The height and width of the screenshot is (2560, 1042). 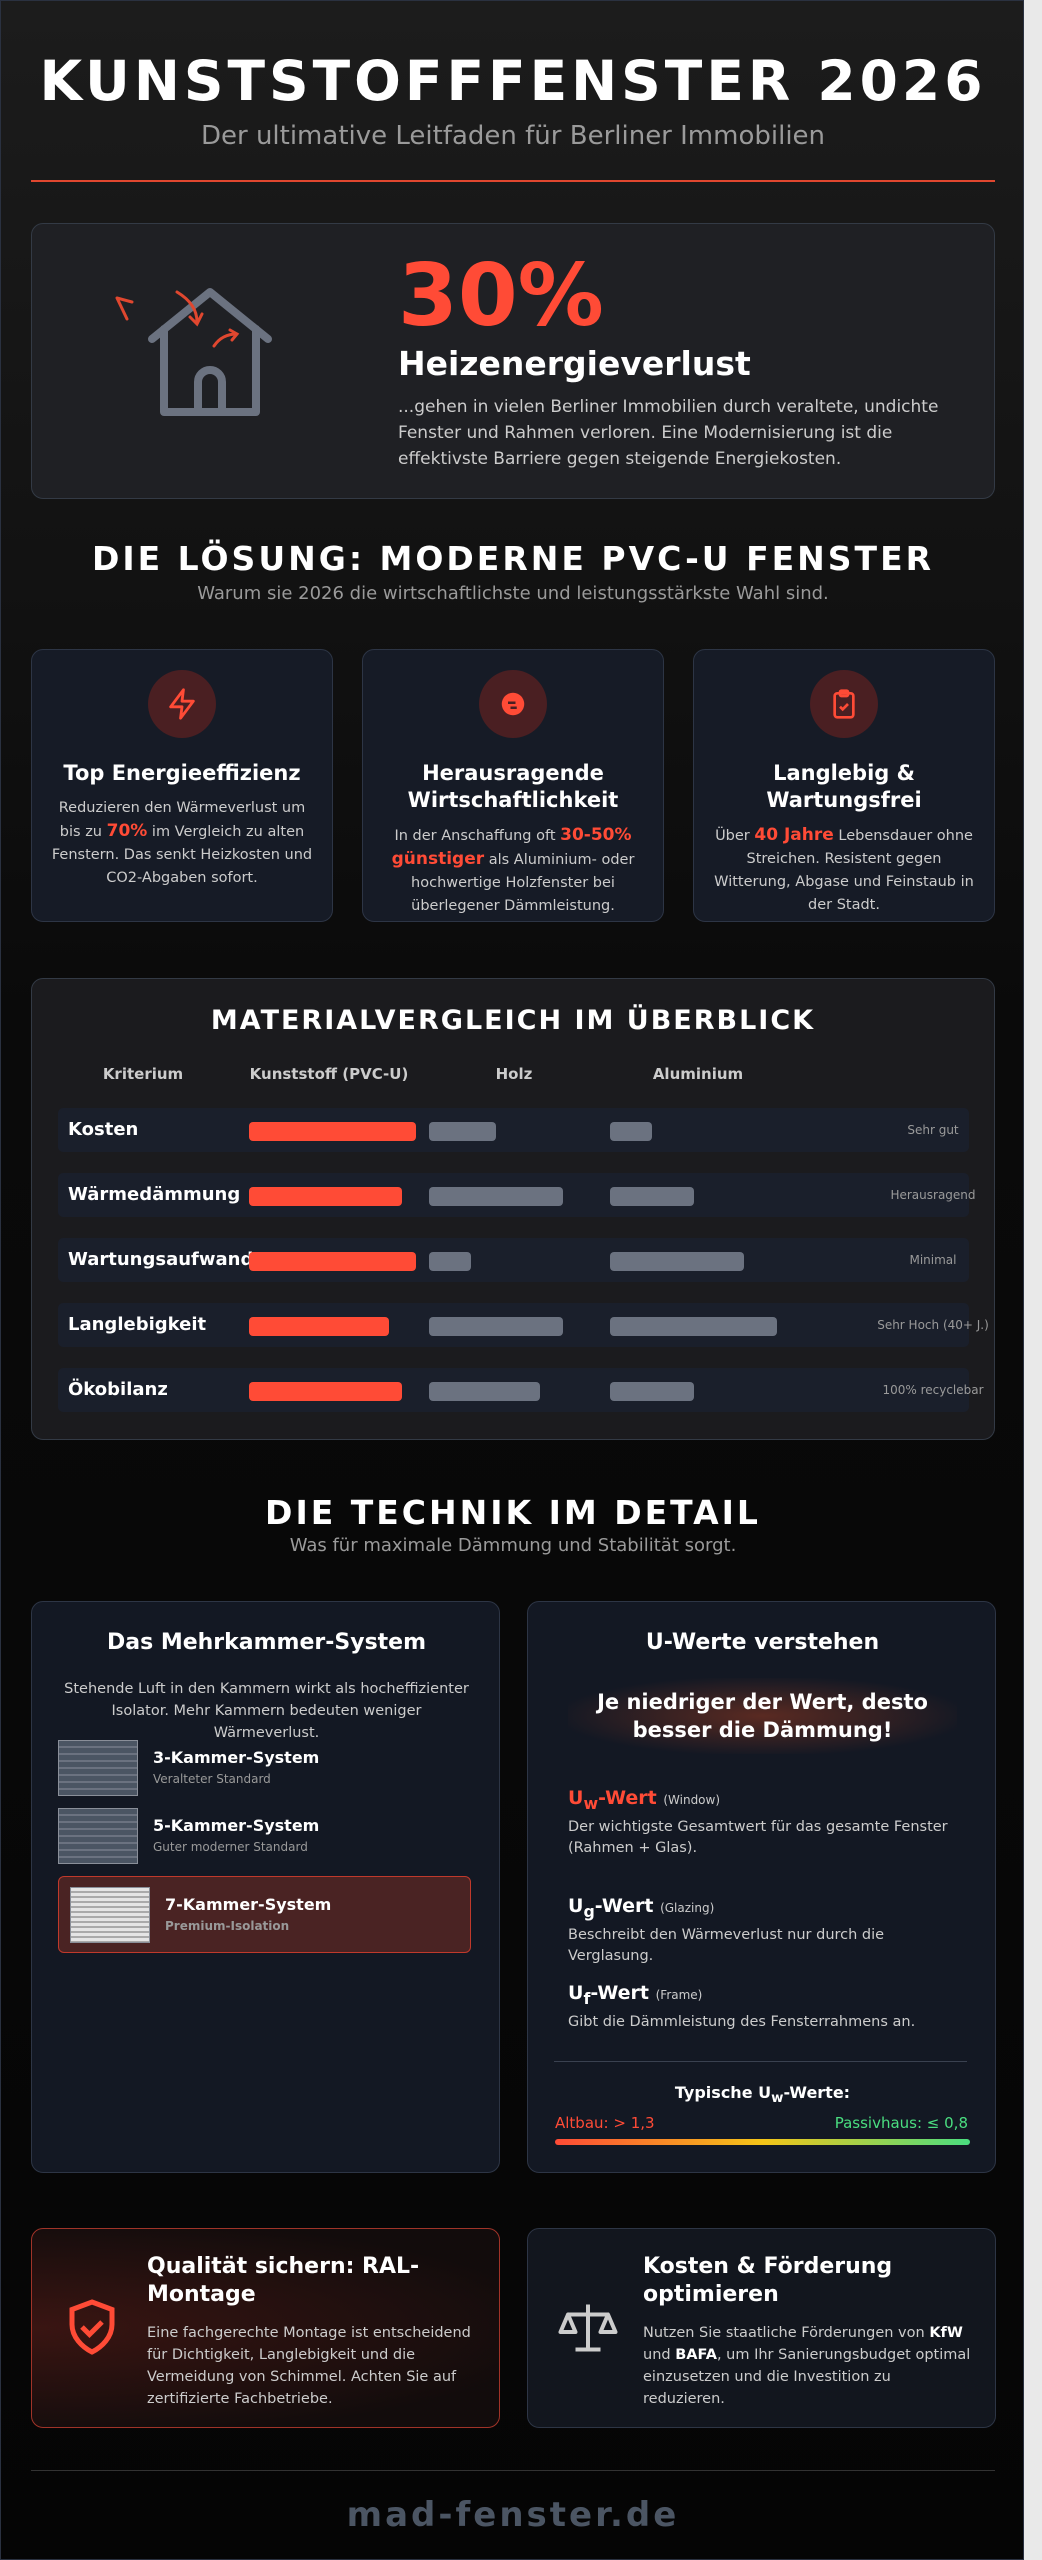 What do you see at coordinates (264, 1768) in the screenshot?
I see `chamber-item: 3-Kammer-System Veralteter Standard` at bounding box center [264, 1768].